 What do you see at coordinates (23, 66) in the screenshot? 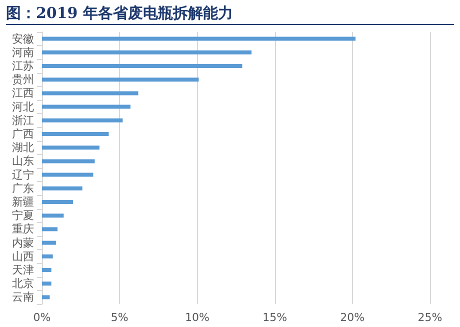
I see `y-tick-label: 江苏` at bounding box center [23, 66].